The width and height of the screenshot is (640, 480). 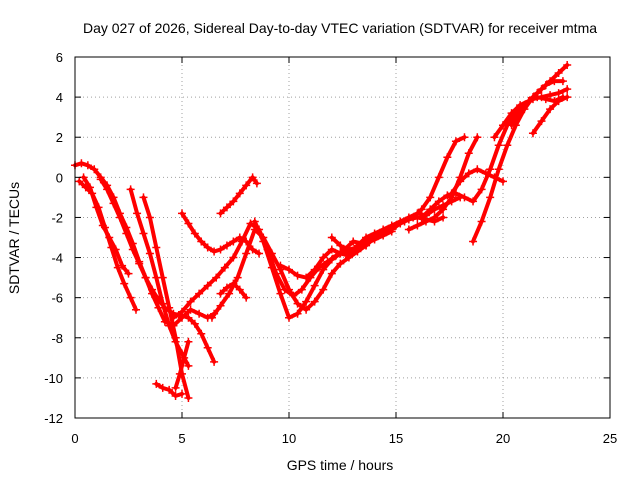 What do you see at coordinates (57, 217) in the screenshot?
I see `y-tick-label: -2` at bounding box center [57, 217].